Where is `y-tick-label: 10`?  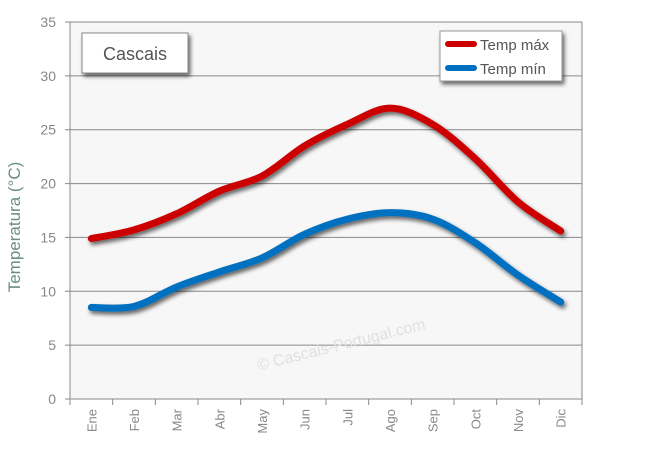
y-tick-label: 10 is located at coordinates (48, 291).